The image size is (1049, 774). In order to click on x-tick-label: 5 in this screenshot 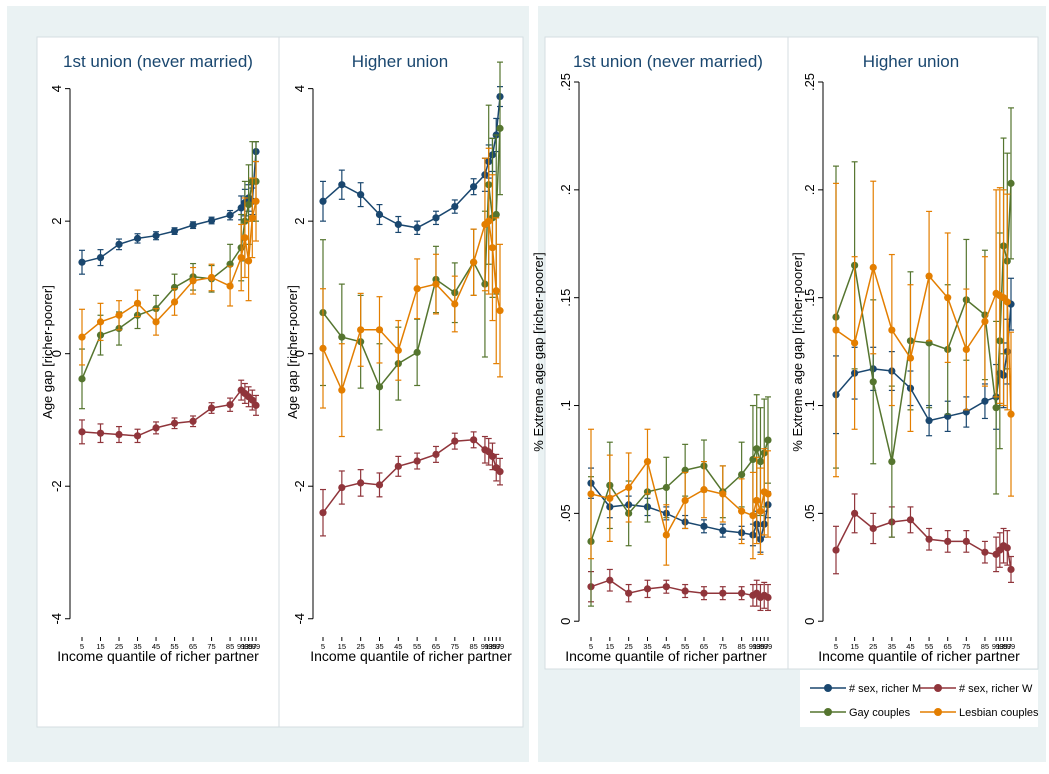, I will do `click(836, 646)`.